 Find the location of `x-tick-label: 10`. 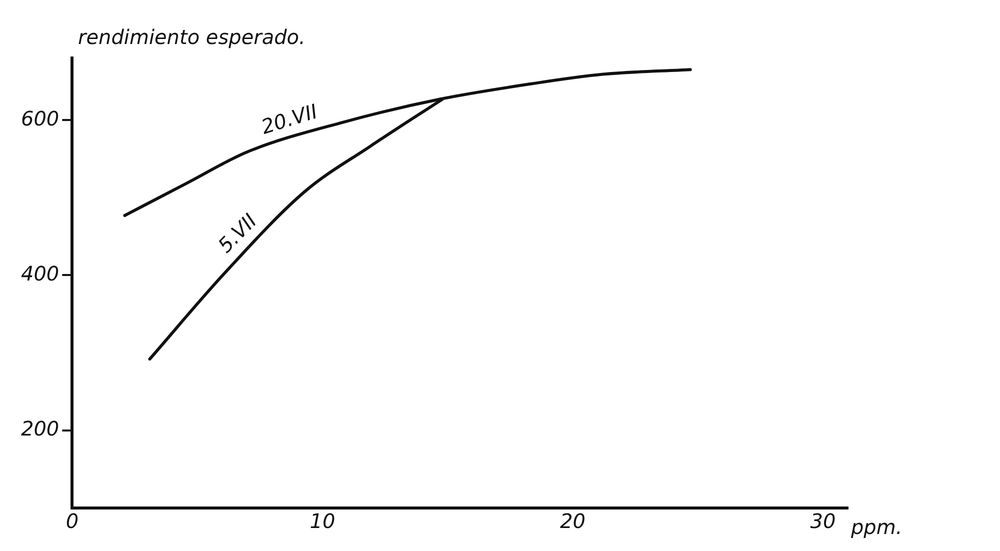

x-tick-label: 10 is located at coordinates (323, 521).